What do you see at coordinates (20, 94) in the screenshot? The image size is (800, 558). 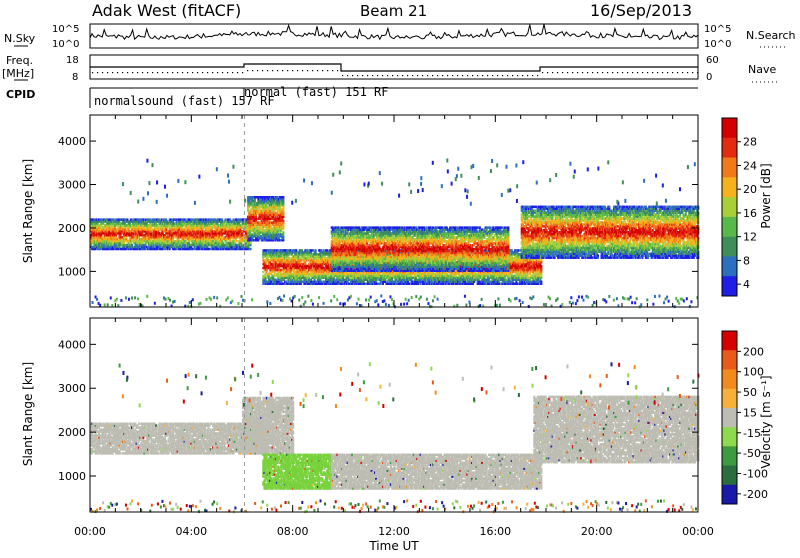 I see `cpid-label: CPID` at bounding box center [20, 94].